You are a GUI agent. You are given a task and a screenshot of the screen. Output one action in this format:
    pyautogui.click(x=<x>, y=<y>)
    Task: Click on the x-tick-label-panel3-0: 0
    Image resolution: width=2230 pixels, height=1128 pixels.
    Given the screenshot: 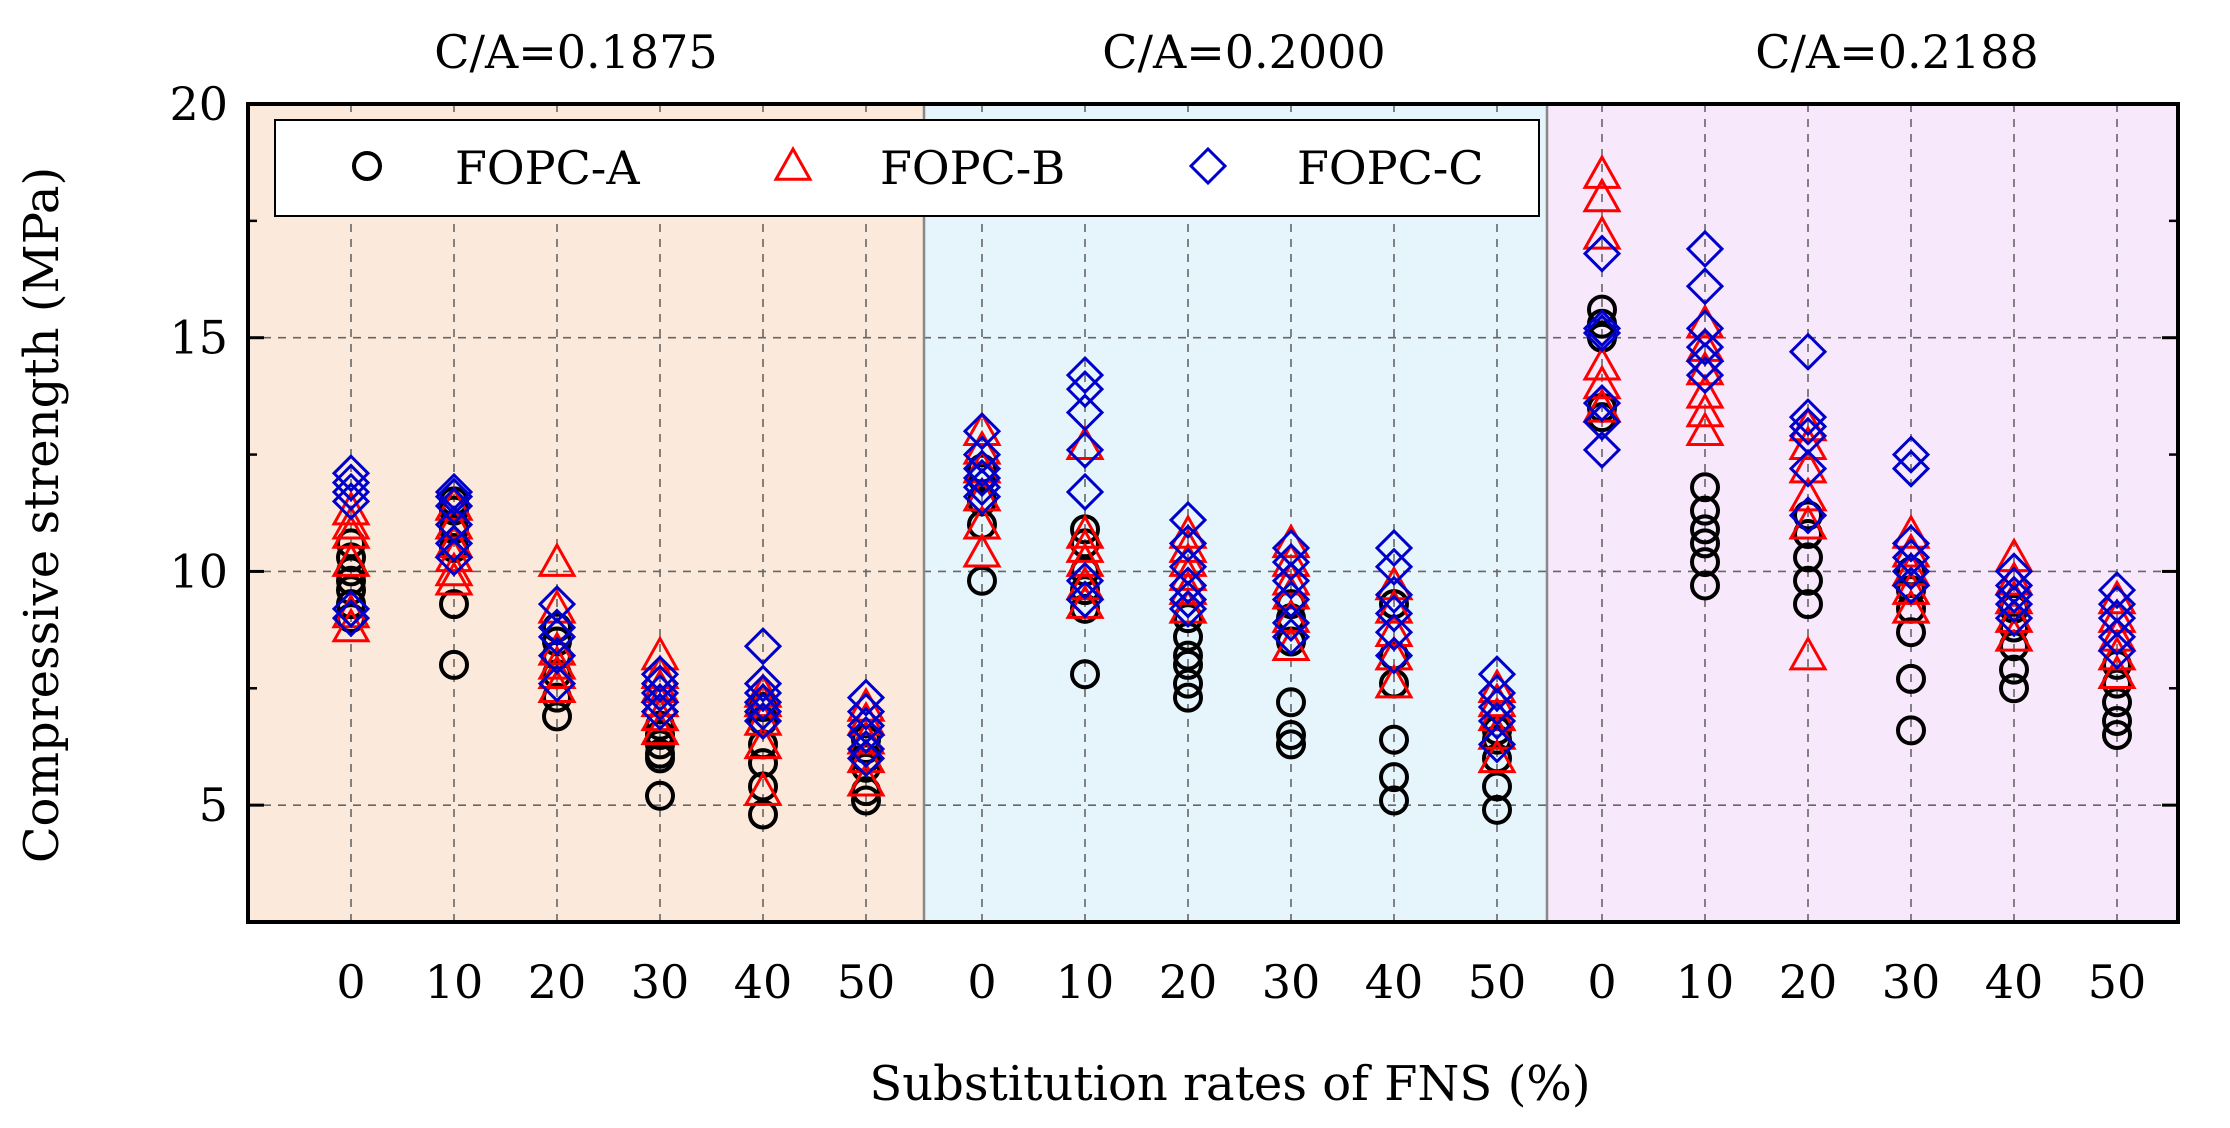 What is the action you would take?
    pyautogui.click(x=1601, y=982)
    